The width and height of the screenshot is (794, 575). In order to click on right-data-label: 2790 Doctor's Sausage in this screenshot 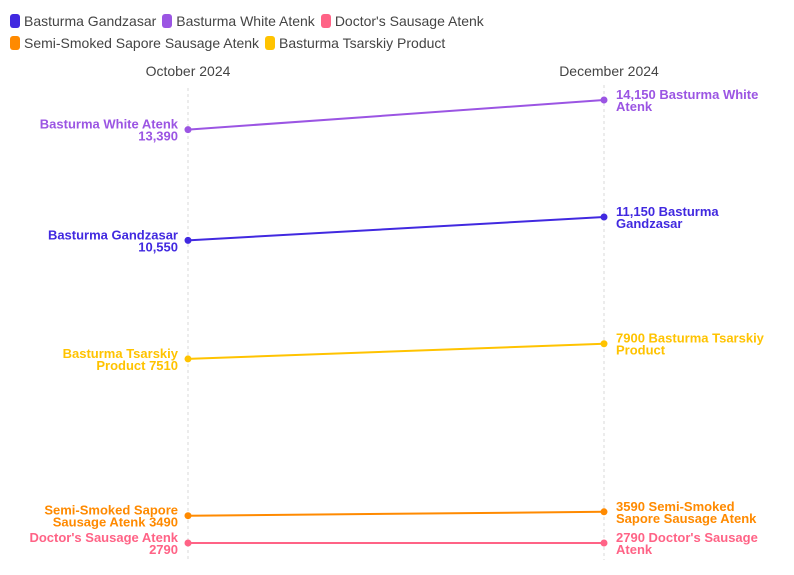, I will do `click(687, 537)`.